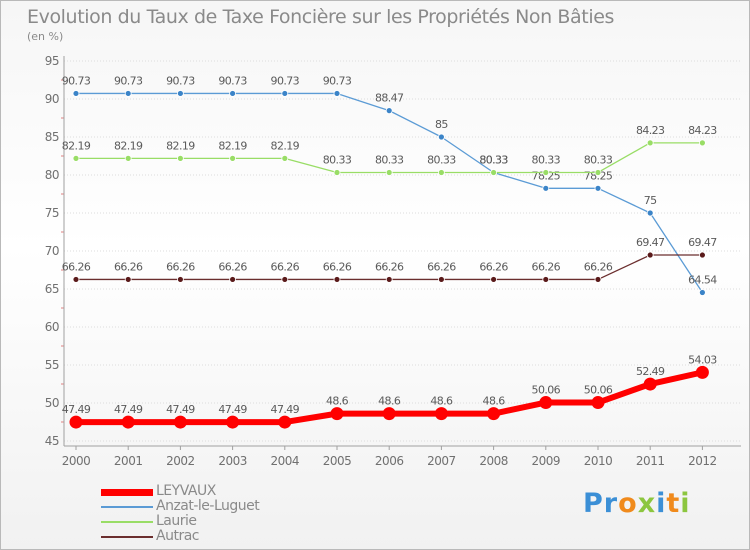 This screenshot has height=550, width=750. Describe the element at coordinates (650, 461) in the screenshot. I see `x-tick-label: 2011` at that location.